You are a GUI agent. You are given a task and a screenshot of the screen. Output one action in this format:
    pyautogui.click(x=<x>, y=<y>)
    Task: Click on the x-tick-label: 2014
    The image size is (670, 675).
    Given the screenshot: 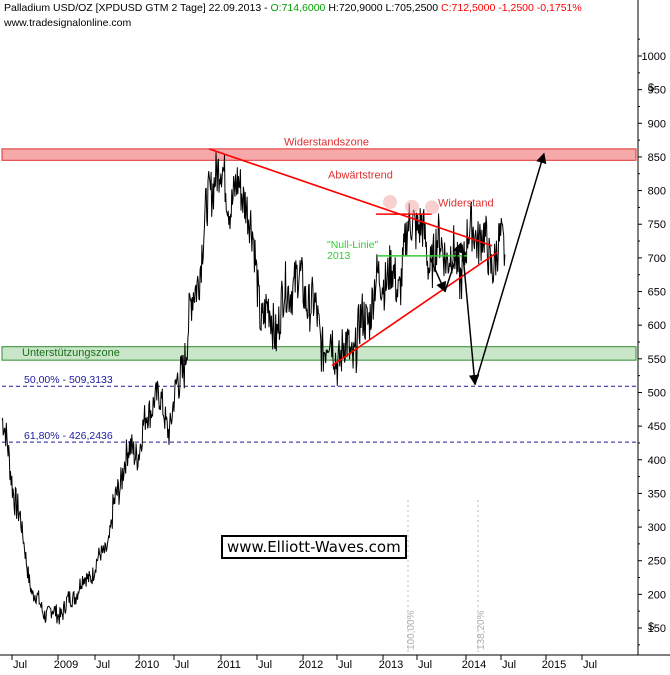 What is the action you would take?
    pyautogui.click(x=474, y=665)
    